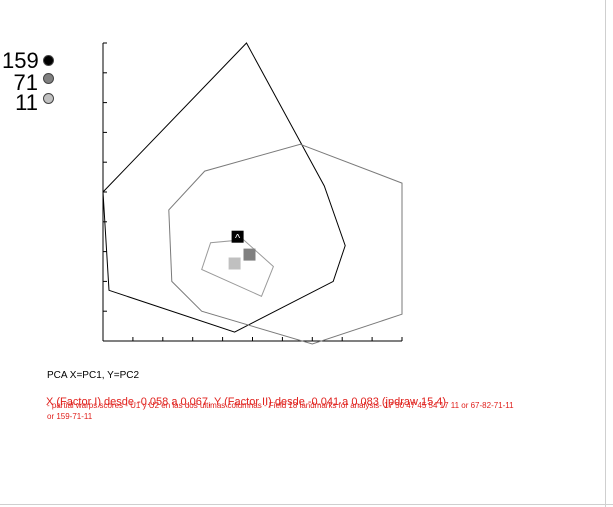 The height and width of the screenshot is (507, 613). What do you see at coordinates (26, 102) in the screenshot?
I see `legend-label-11: 11` at bounding box center [26, 102].